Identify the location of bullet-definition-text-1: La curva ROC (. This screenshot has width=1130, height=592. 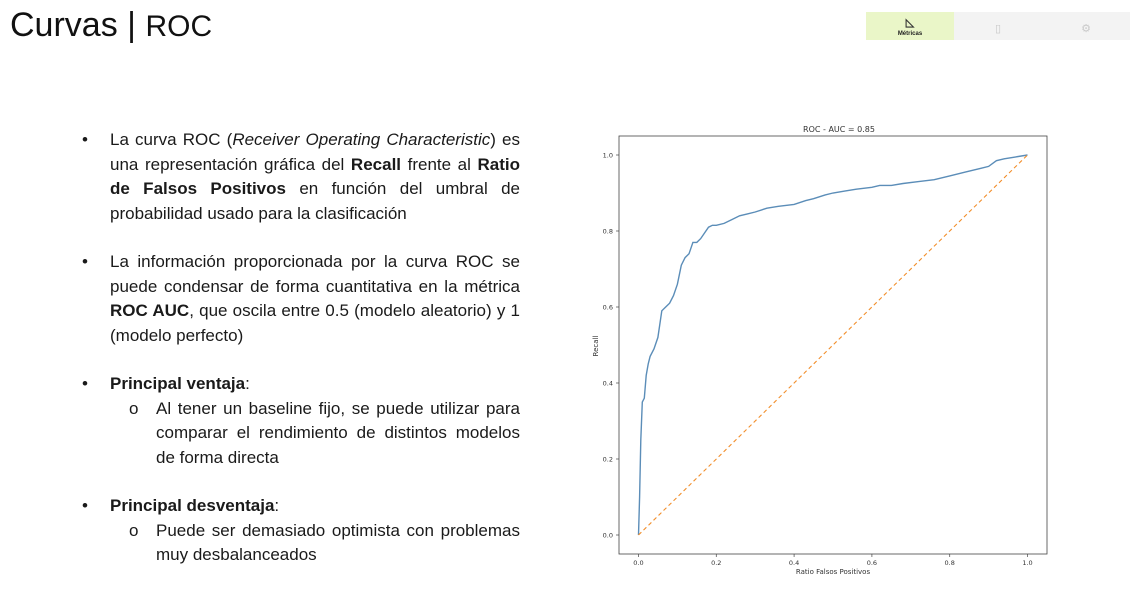
(171, 139).